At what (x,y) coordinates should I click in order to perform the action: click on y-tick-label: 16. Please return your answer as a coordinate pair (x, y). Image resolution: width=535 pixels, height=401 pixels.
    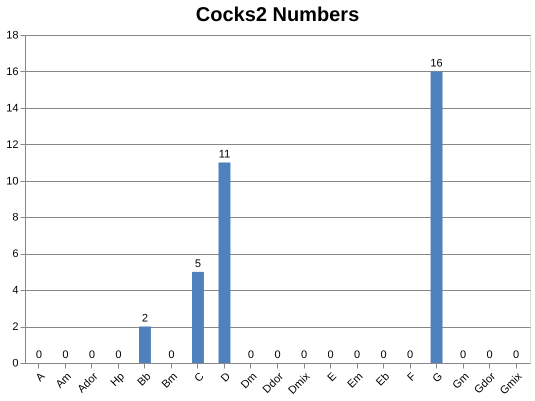
    Looking at the image, I should click on (12, 72).